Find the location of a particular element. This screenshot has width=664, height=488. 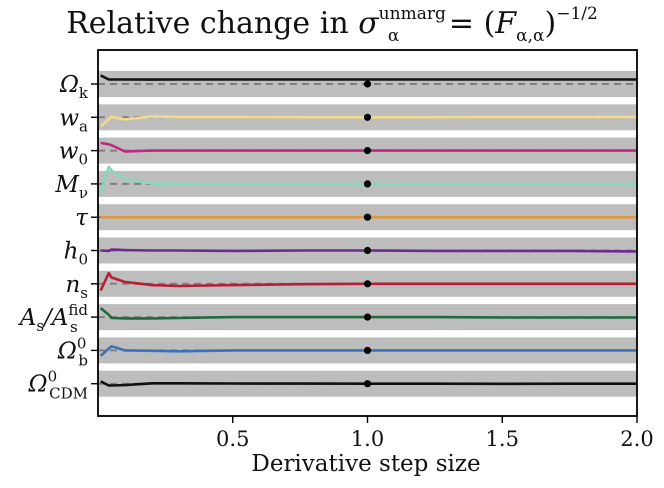

title-equals: = is located at coordinates (461, 23).